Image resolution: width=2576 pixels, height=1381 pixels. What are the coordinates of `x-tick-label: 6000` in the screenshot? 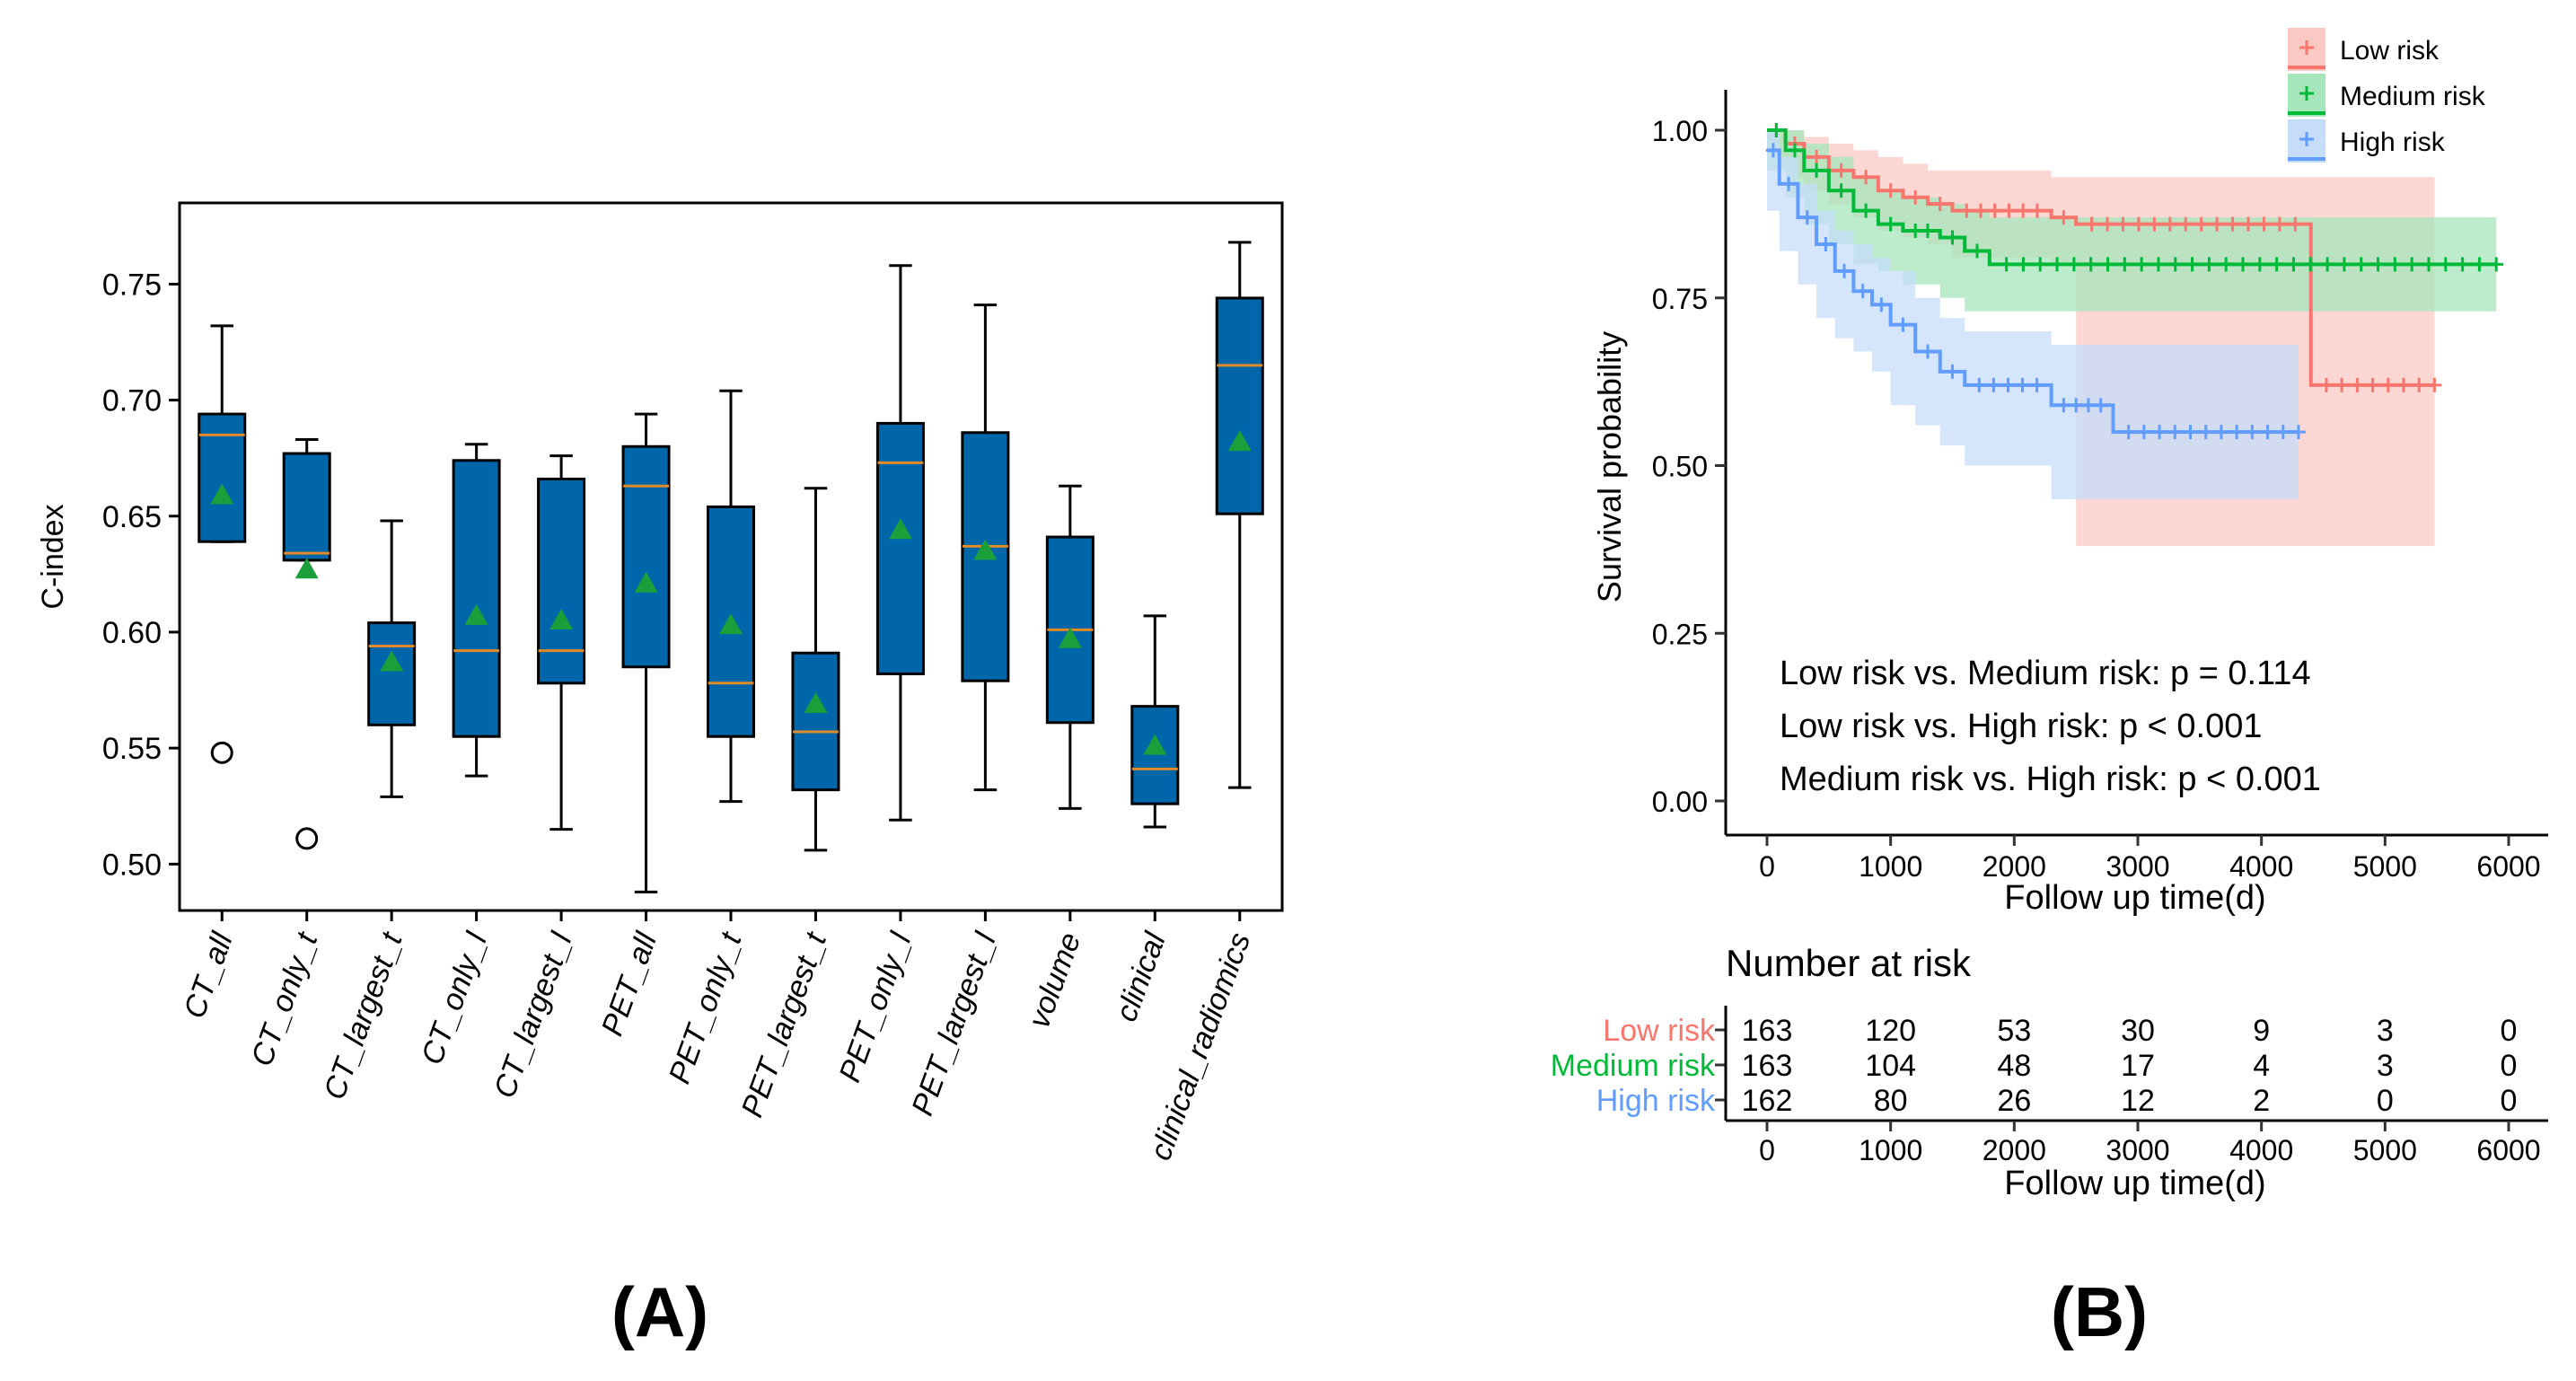 It's located at (2508, 866).